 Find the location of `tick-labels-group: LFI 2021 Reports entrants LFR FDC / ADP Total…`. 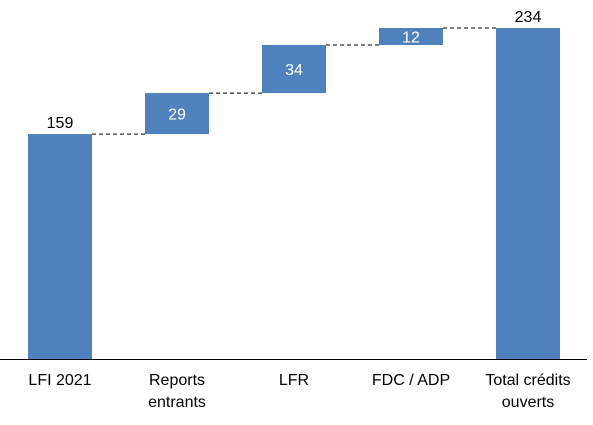

tick-labels-group: LFI 2021 Reports entrants LFR FDC / ADP Total… is located at coordinates (299, 391).